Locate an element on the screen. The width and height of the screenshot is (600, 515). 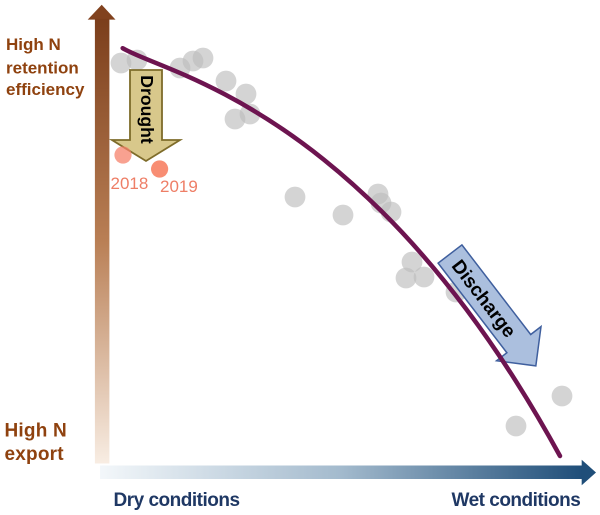
svg-text: 2019 is located at coordinates (179, 186).